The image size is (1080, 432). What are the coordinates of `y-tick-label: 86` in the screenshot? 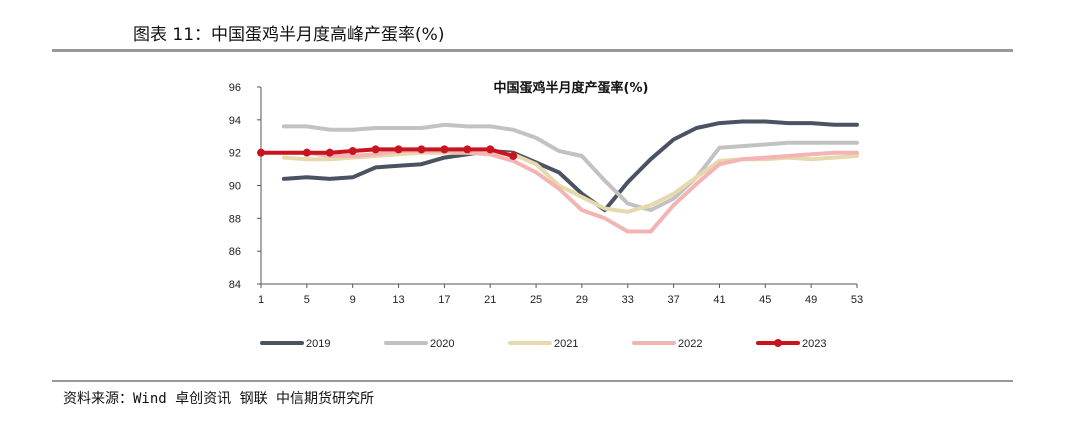 It's located at (235, 252).